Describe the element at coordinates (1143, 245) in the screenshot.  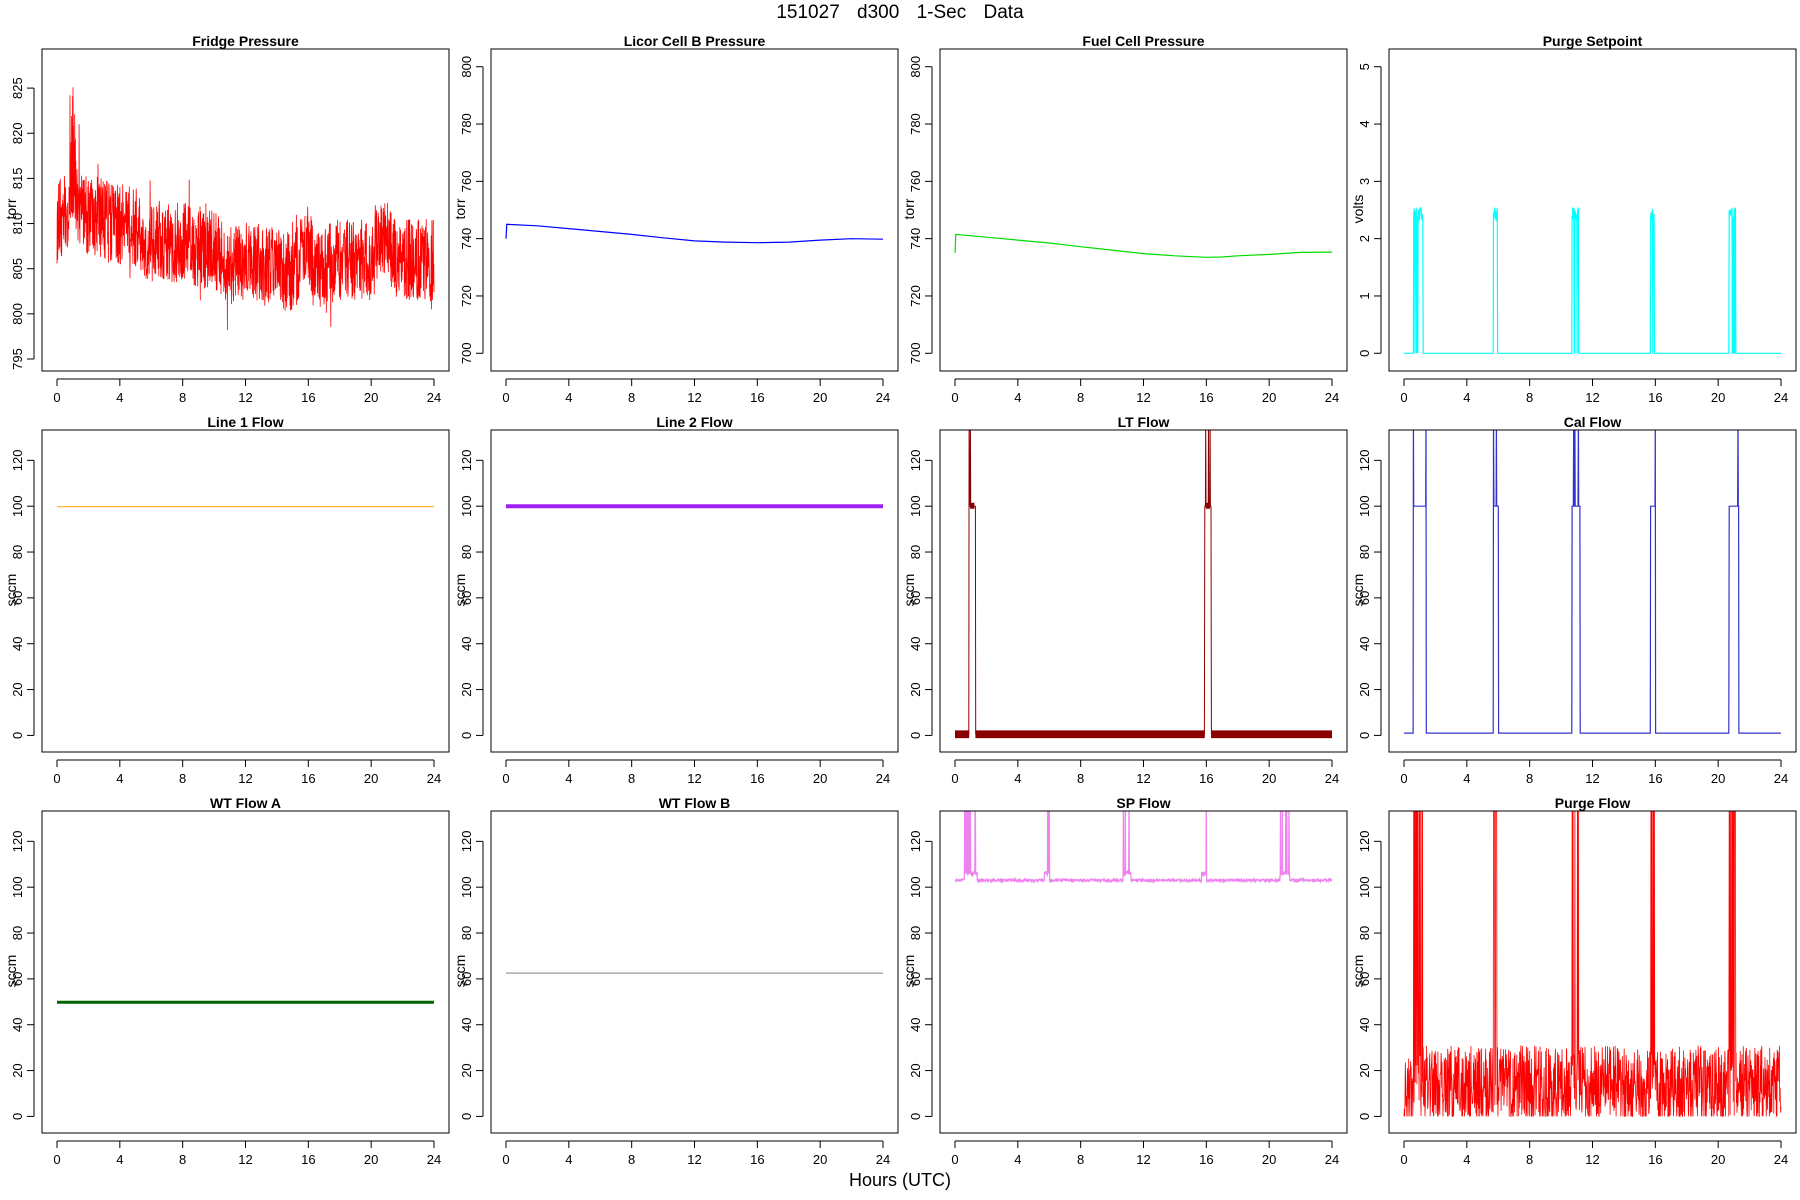
I see `series-fuelcell` at that location.